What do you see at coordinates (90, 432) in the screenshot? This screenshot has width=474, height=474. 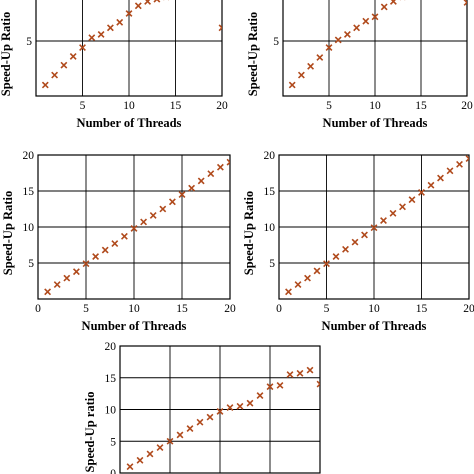 I see `y-axis-label: Speed-Up ratio` at bounding box center [90, 432].